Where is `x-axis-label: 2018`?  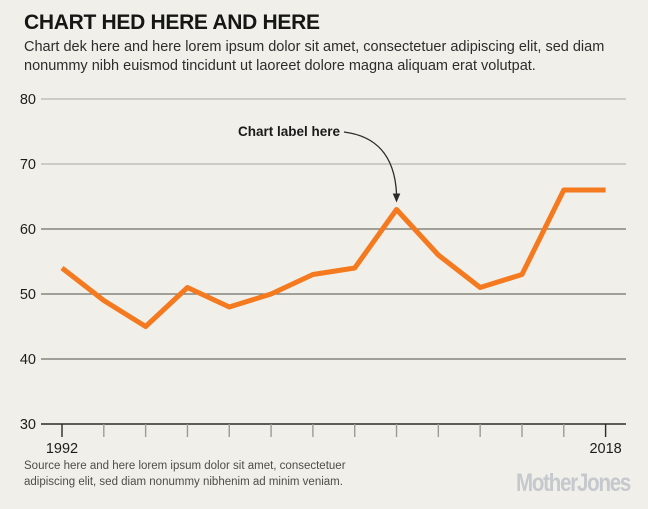 x-axis-label: 2018 is located at coordinates (605, 449).